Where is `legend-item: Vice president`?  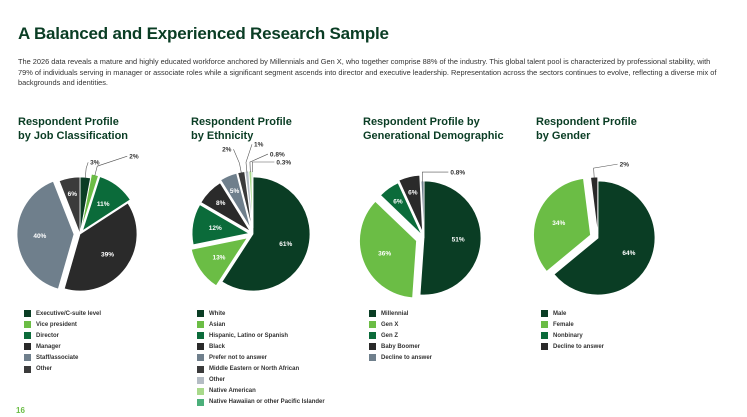
legend-item: Vice president is located at coordinates (62, 324).